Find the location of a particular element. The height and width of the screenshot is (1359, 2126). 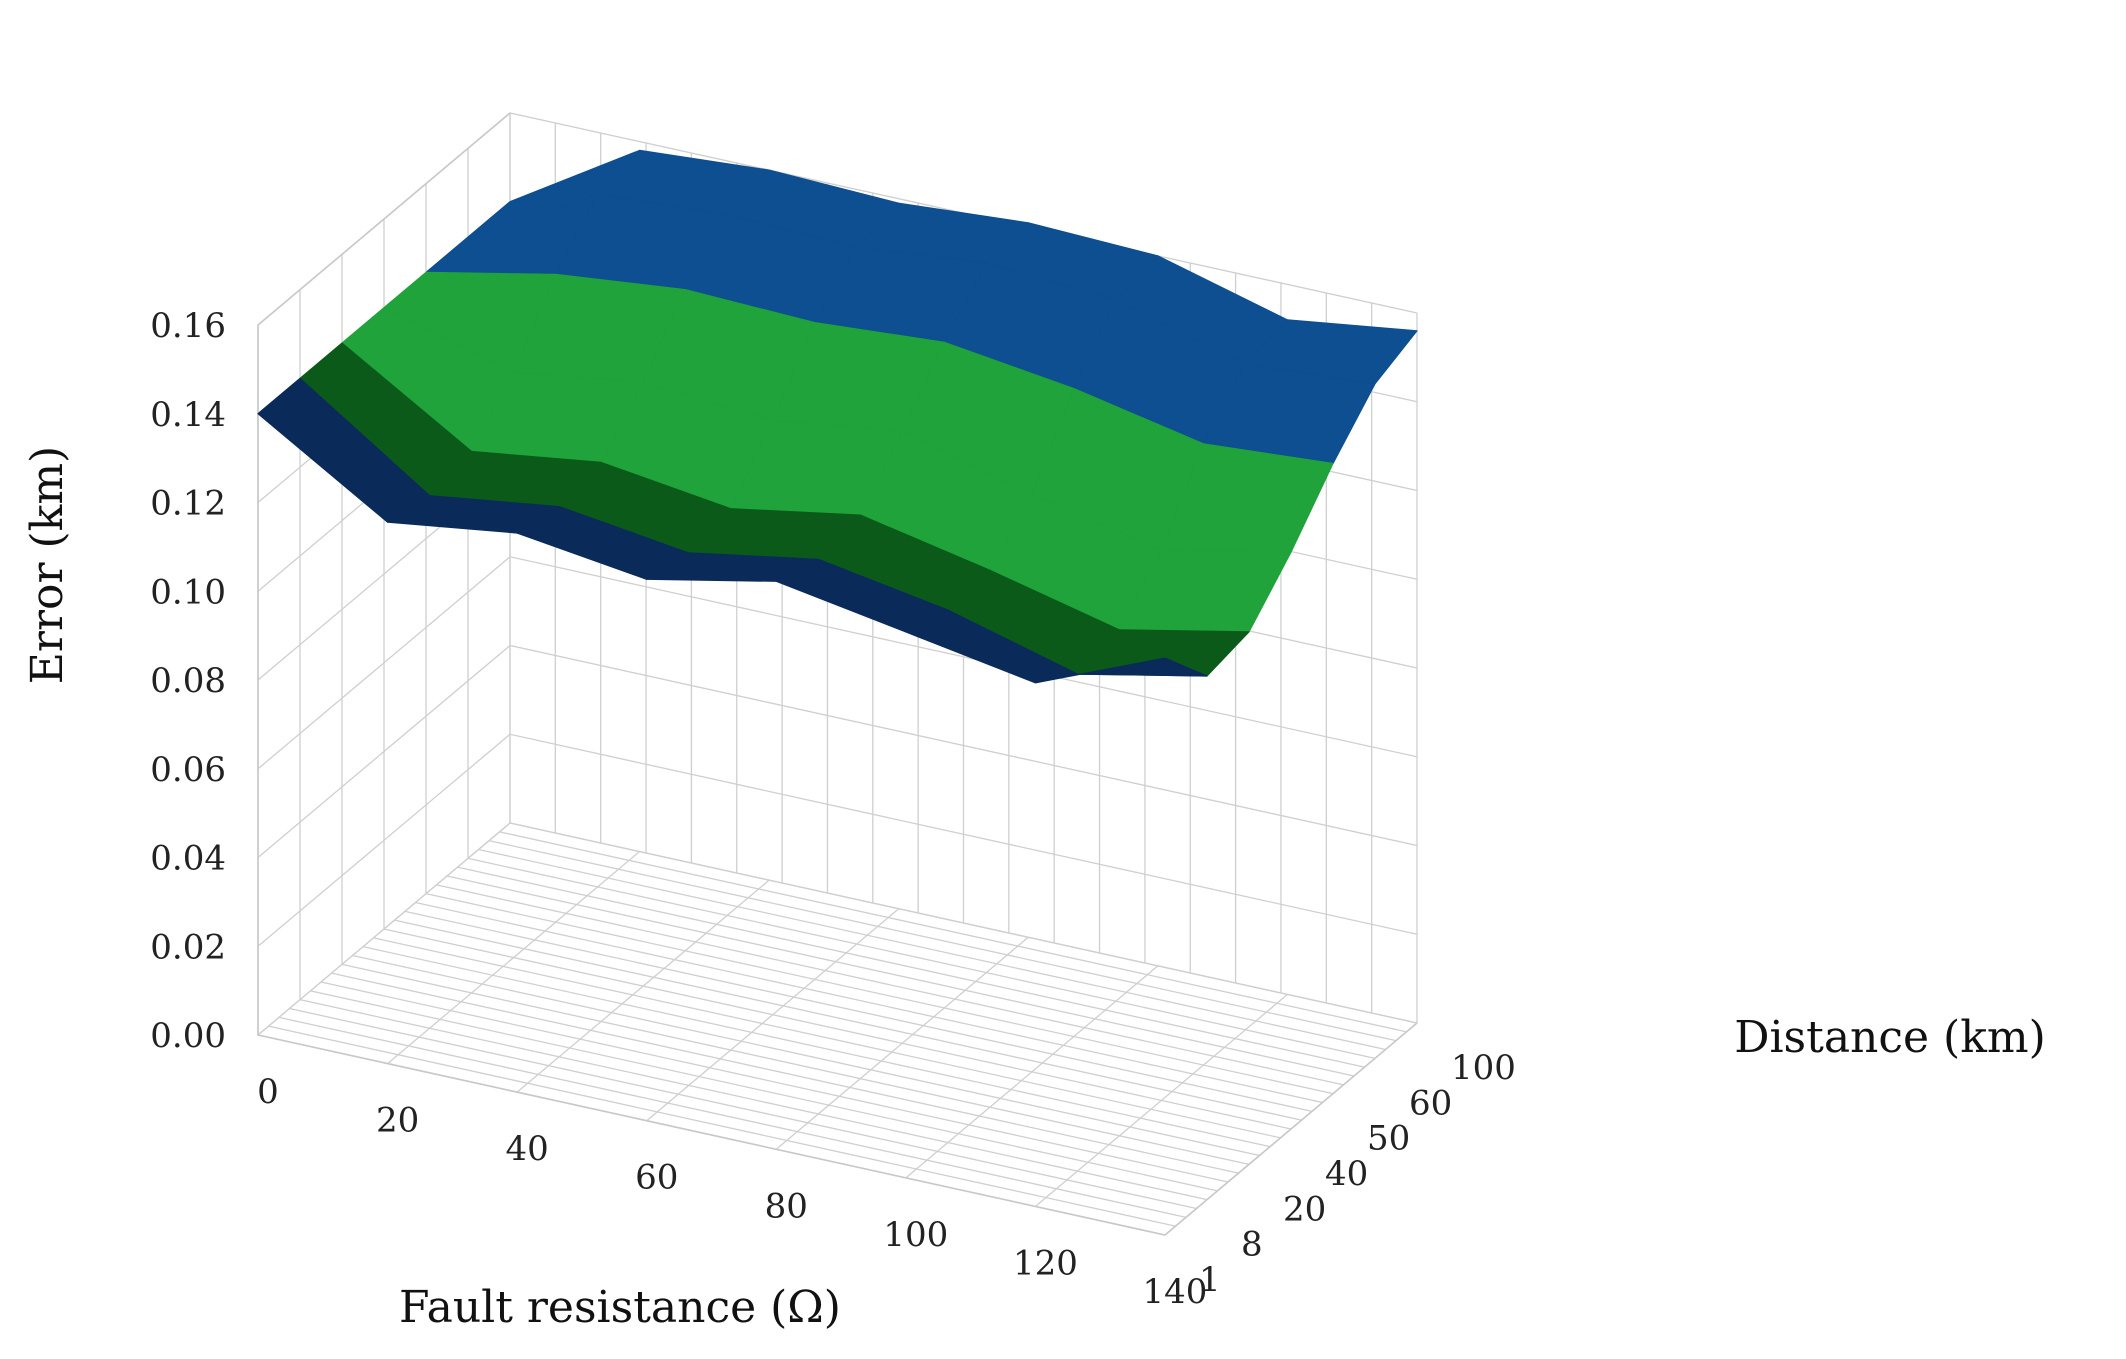

z-tick-label: 0.04 is located at coordinates (188, 859).